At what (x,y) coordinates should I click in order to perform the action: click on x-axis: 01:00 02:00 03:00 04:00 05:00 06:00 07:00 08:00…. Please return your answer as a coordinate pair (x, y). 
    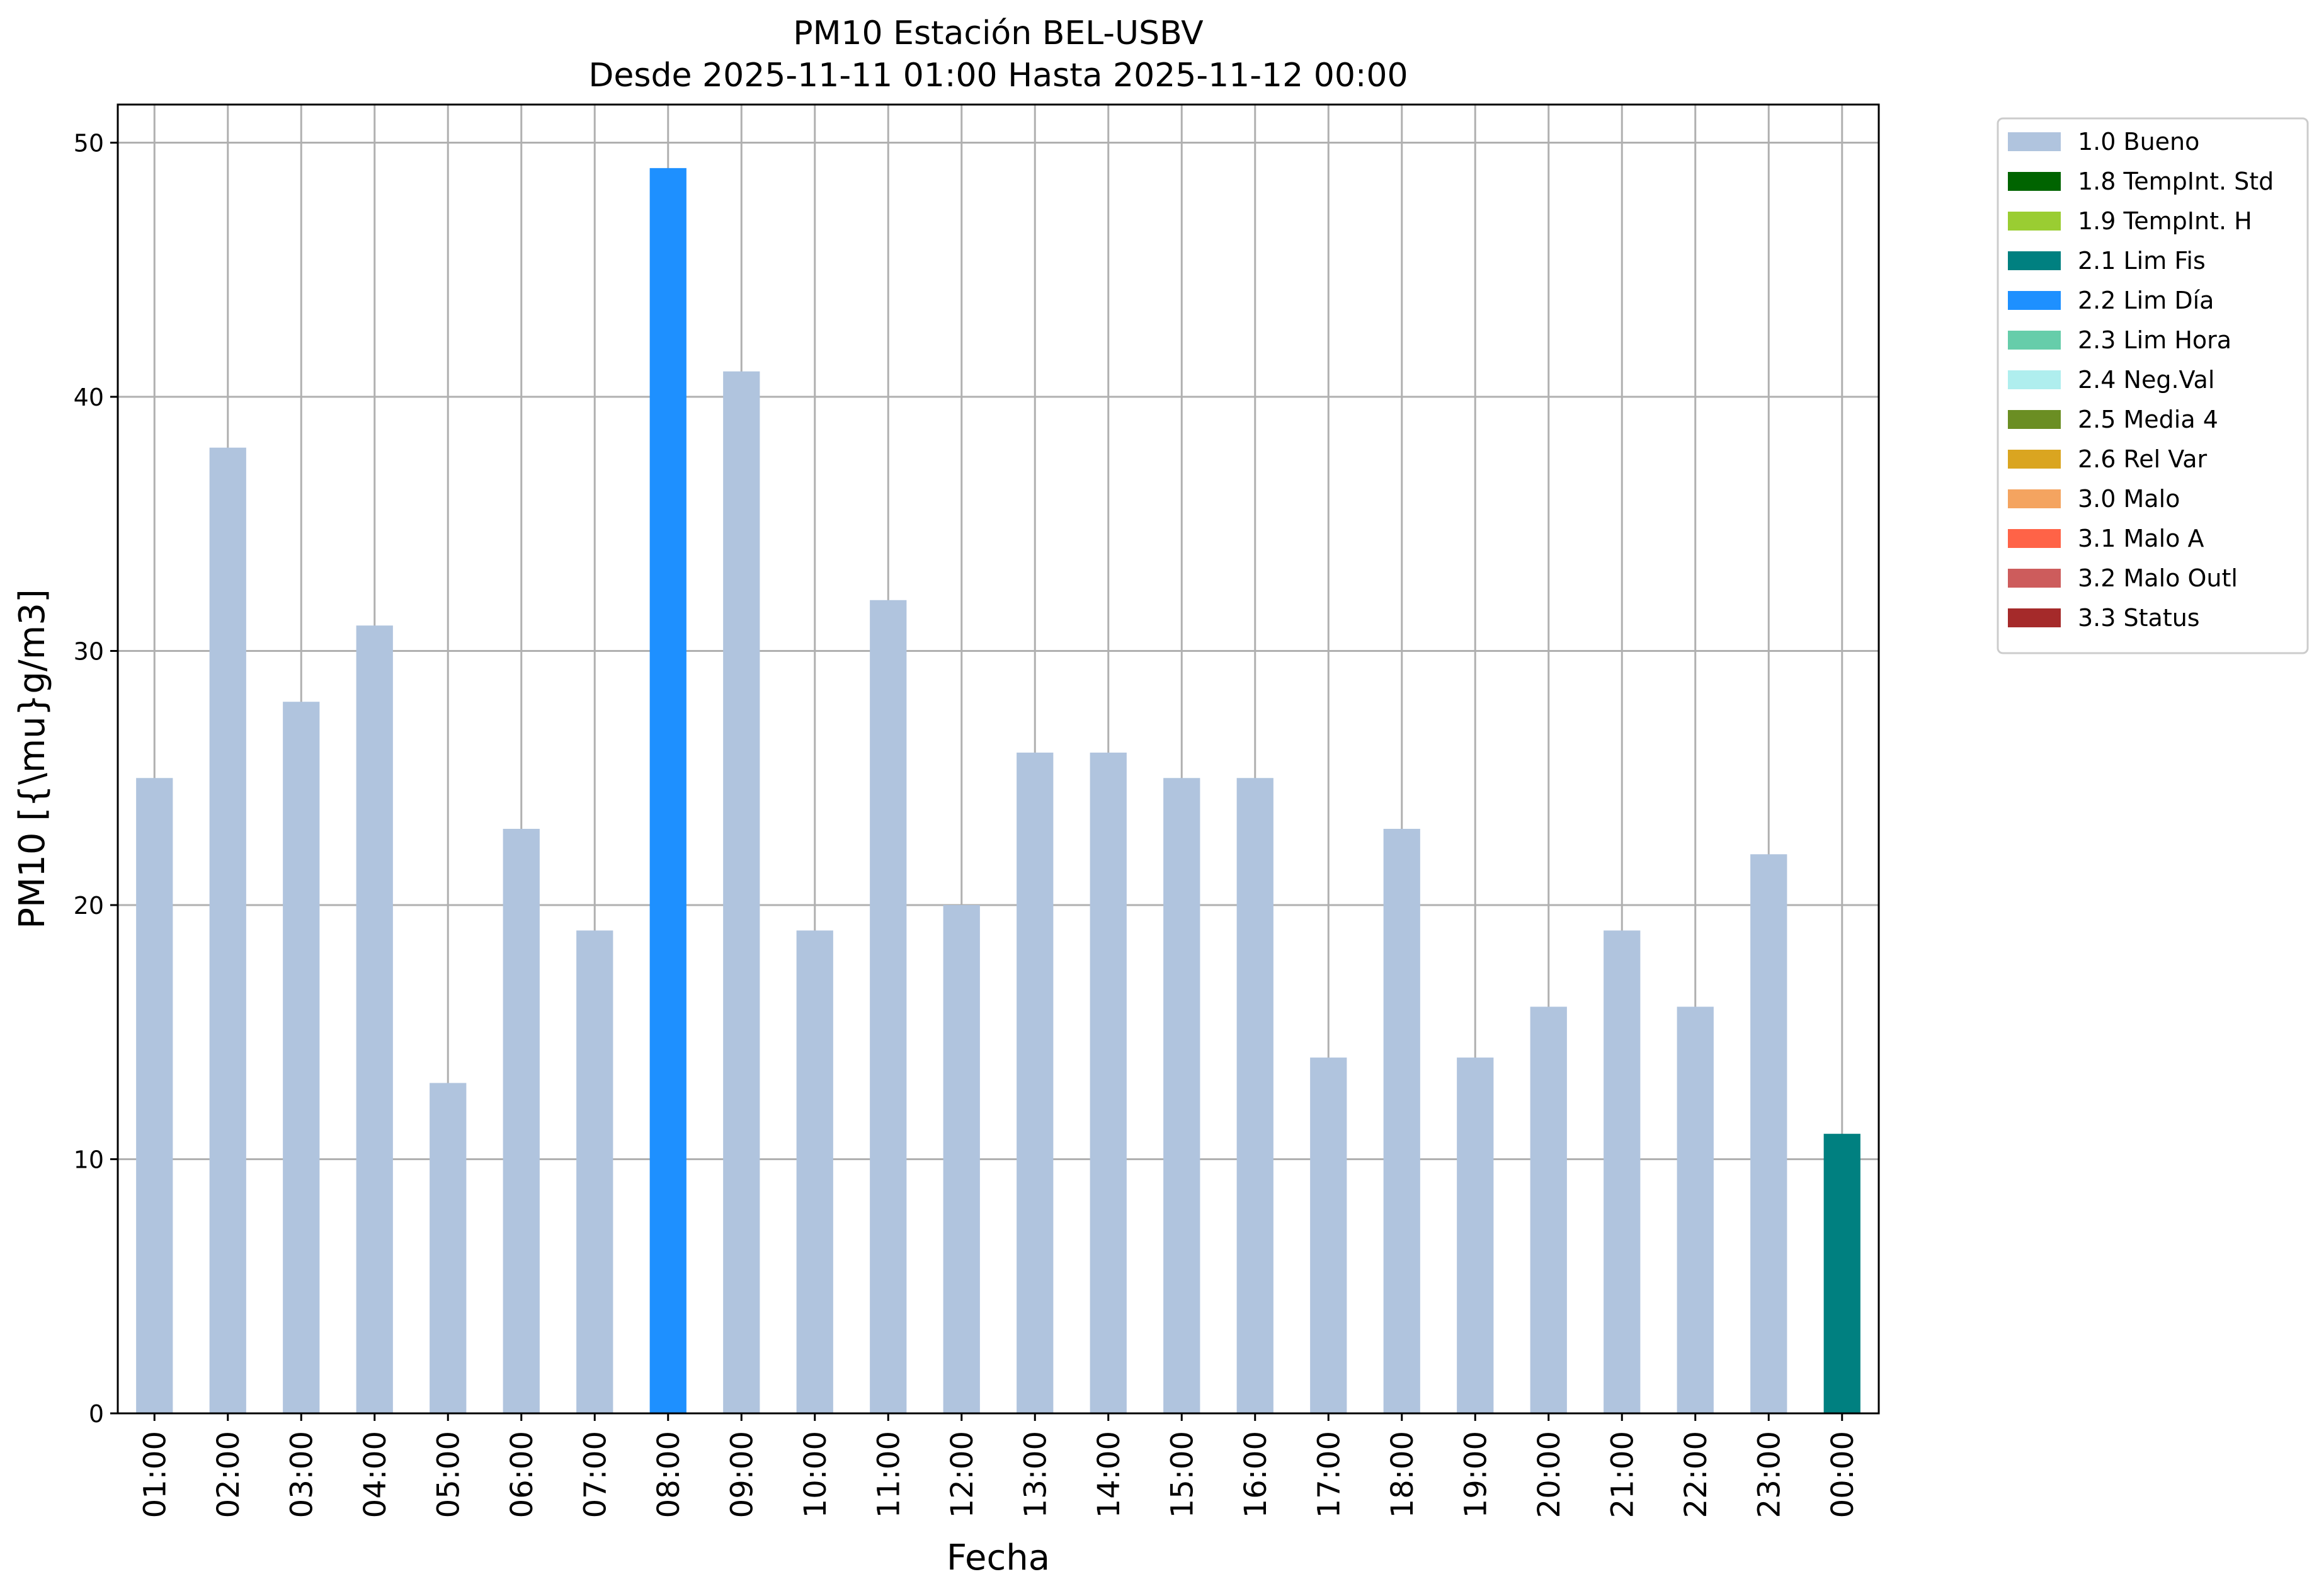
    Looking at the image, I should click on (998, 1465).